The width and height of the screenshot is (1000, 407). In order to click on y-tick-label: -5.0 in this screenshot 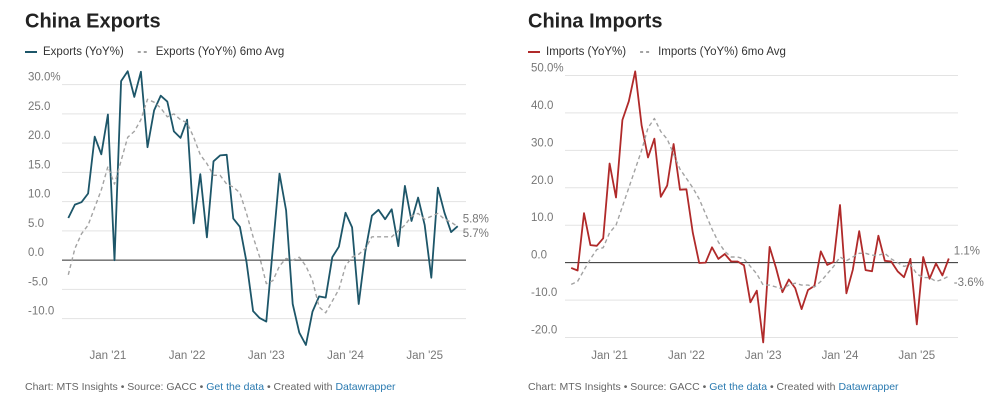, I will do `click(38, 282)`.